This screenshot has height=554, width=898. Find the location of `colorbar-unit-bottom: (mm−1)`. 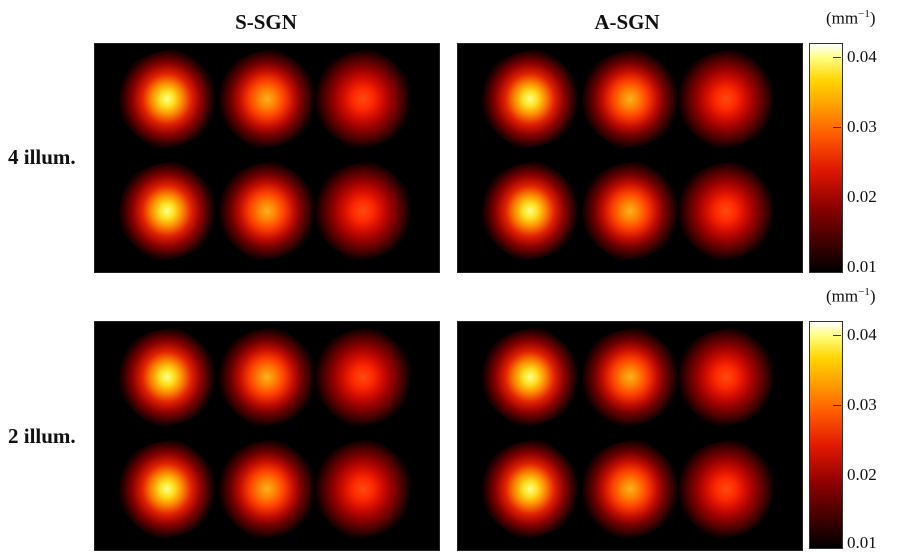

colorbar-unit-bottom: (mm−1) is located at coordinates (851, 296).